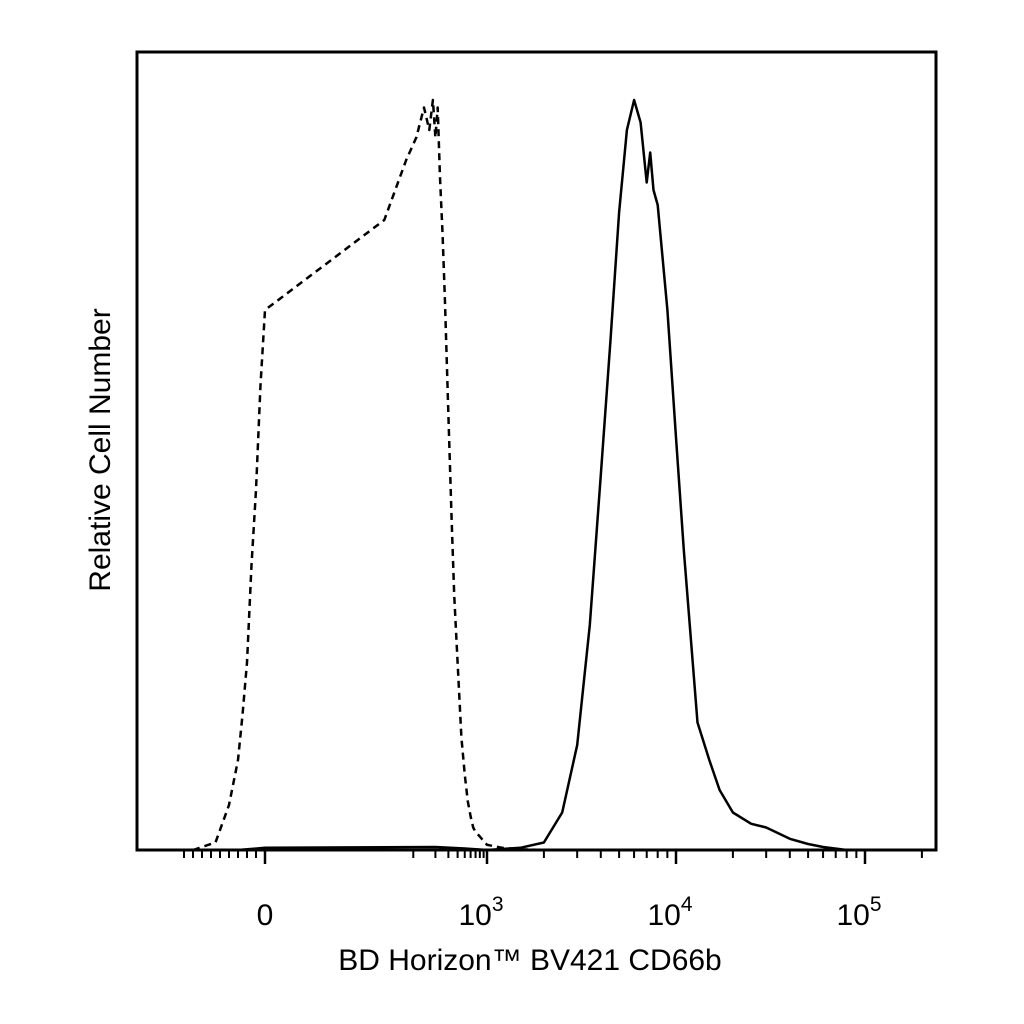  I want to click on x-minor-ticks, so click(553, 854).